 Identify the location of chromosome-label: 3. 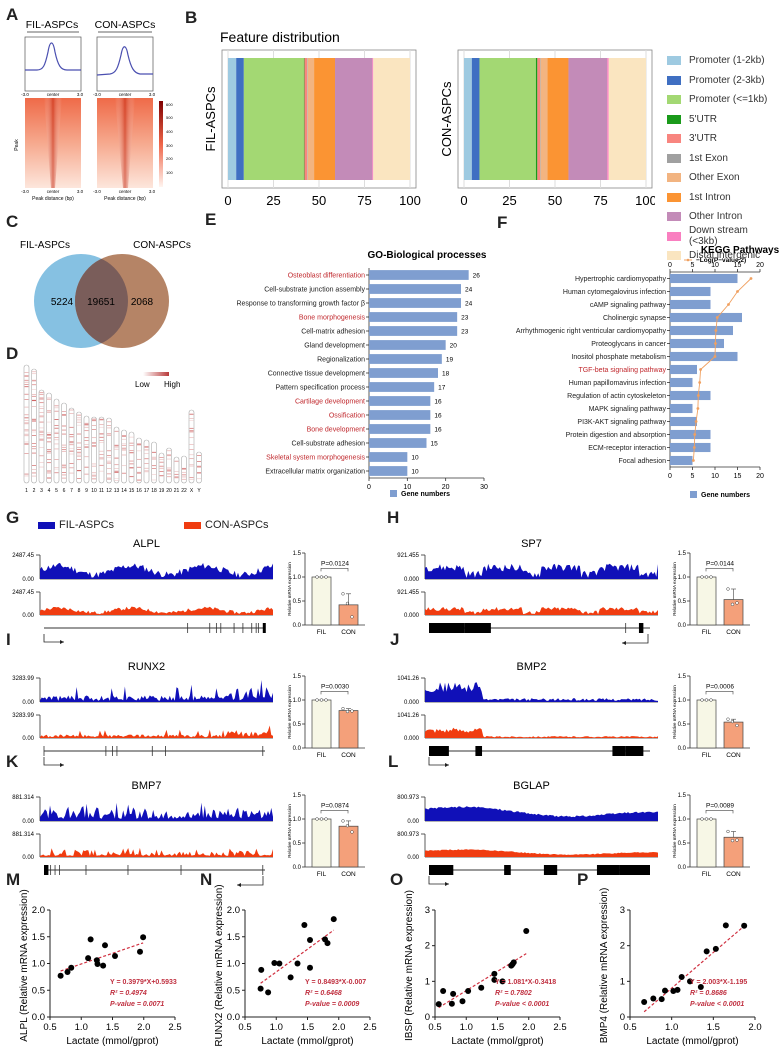
(41, 491).